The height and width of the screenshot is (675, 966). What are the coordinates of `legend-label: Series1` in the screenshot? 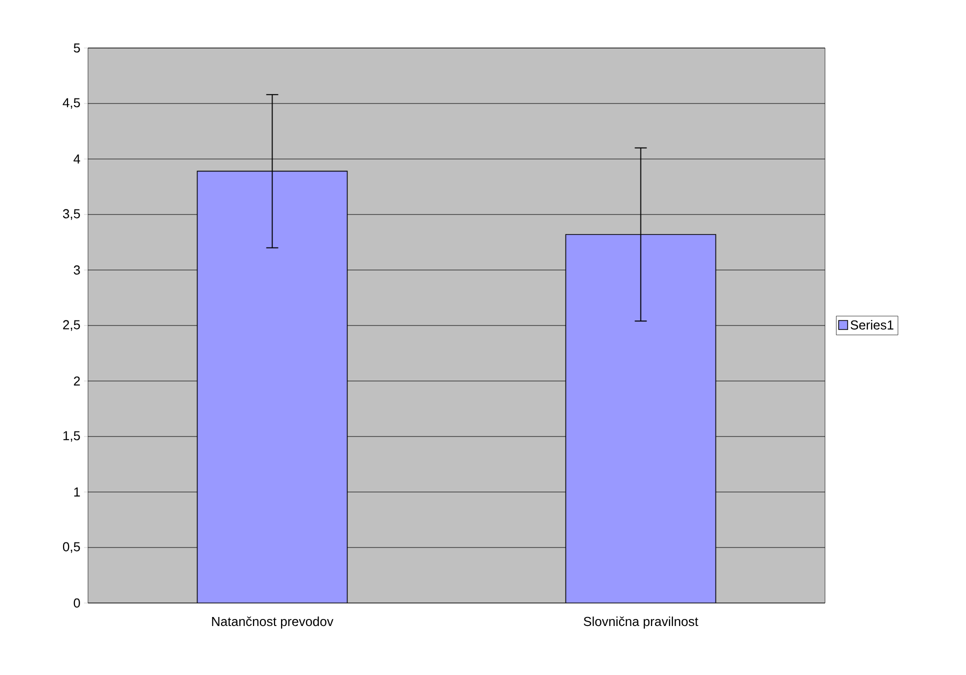 It's located at (872, 325).